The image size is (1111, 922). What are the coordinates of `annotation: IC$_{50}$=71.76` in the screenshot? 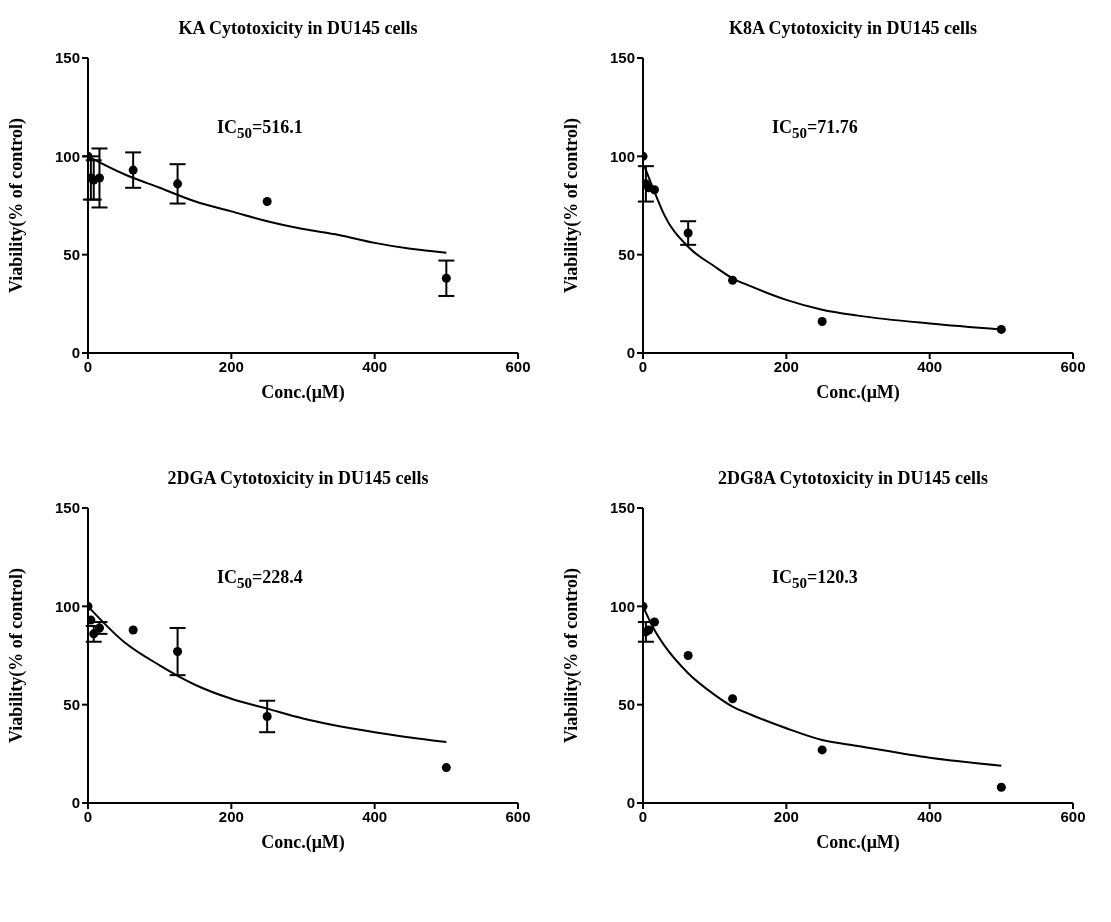 It's located at (815, 129).